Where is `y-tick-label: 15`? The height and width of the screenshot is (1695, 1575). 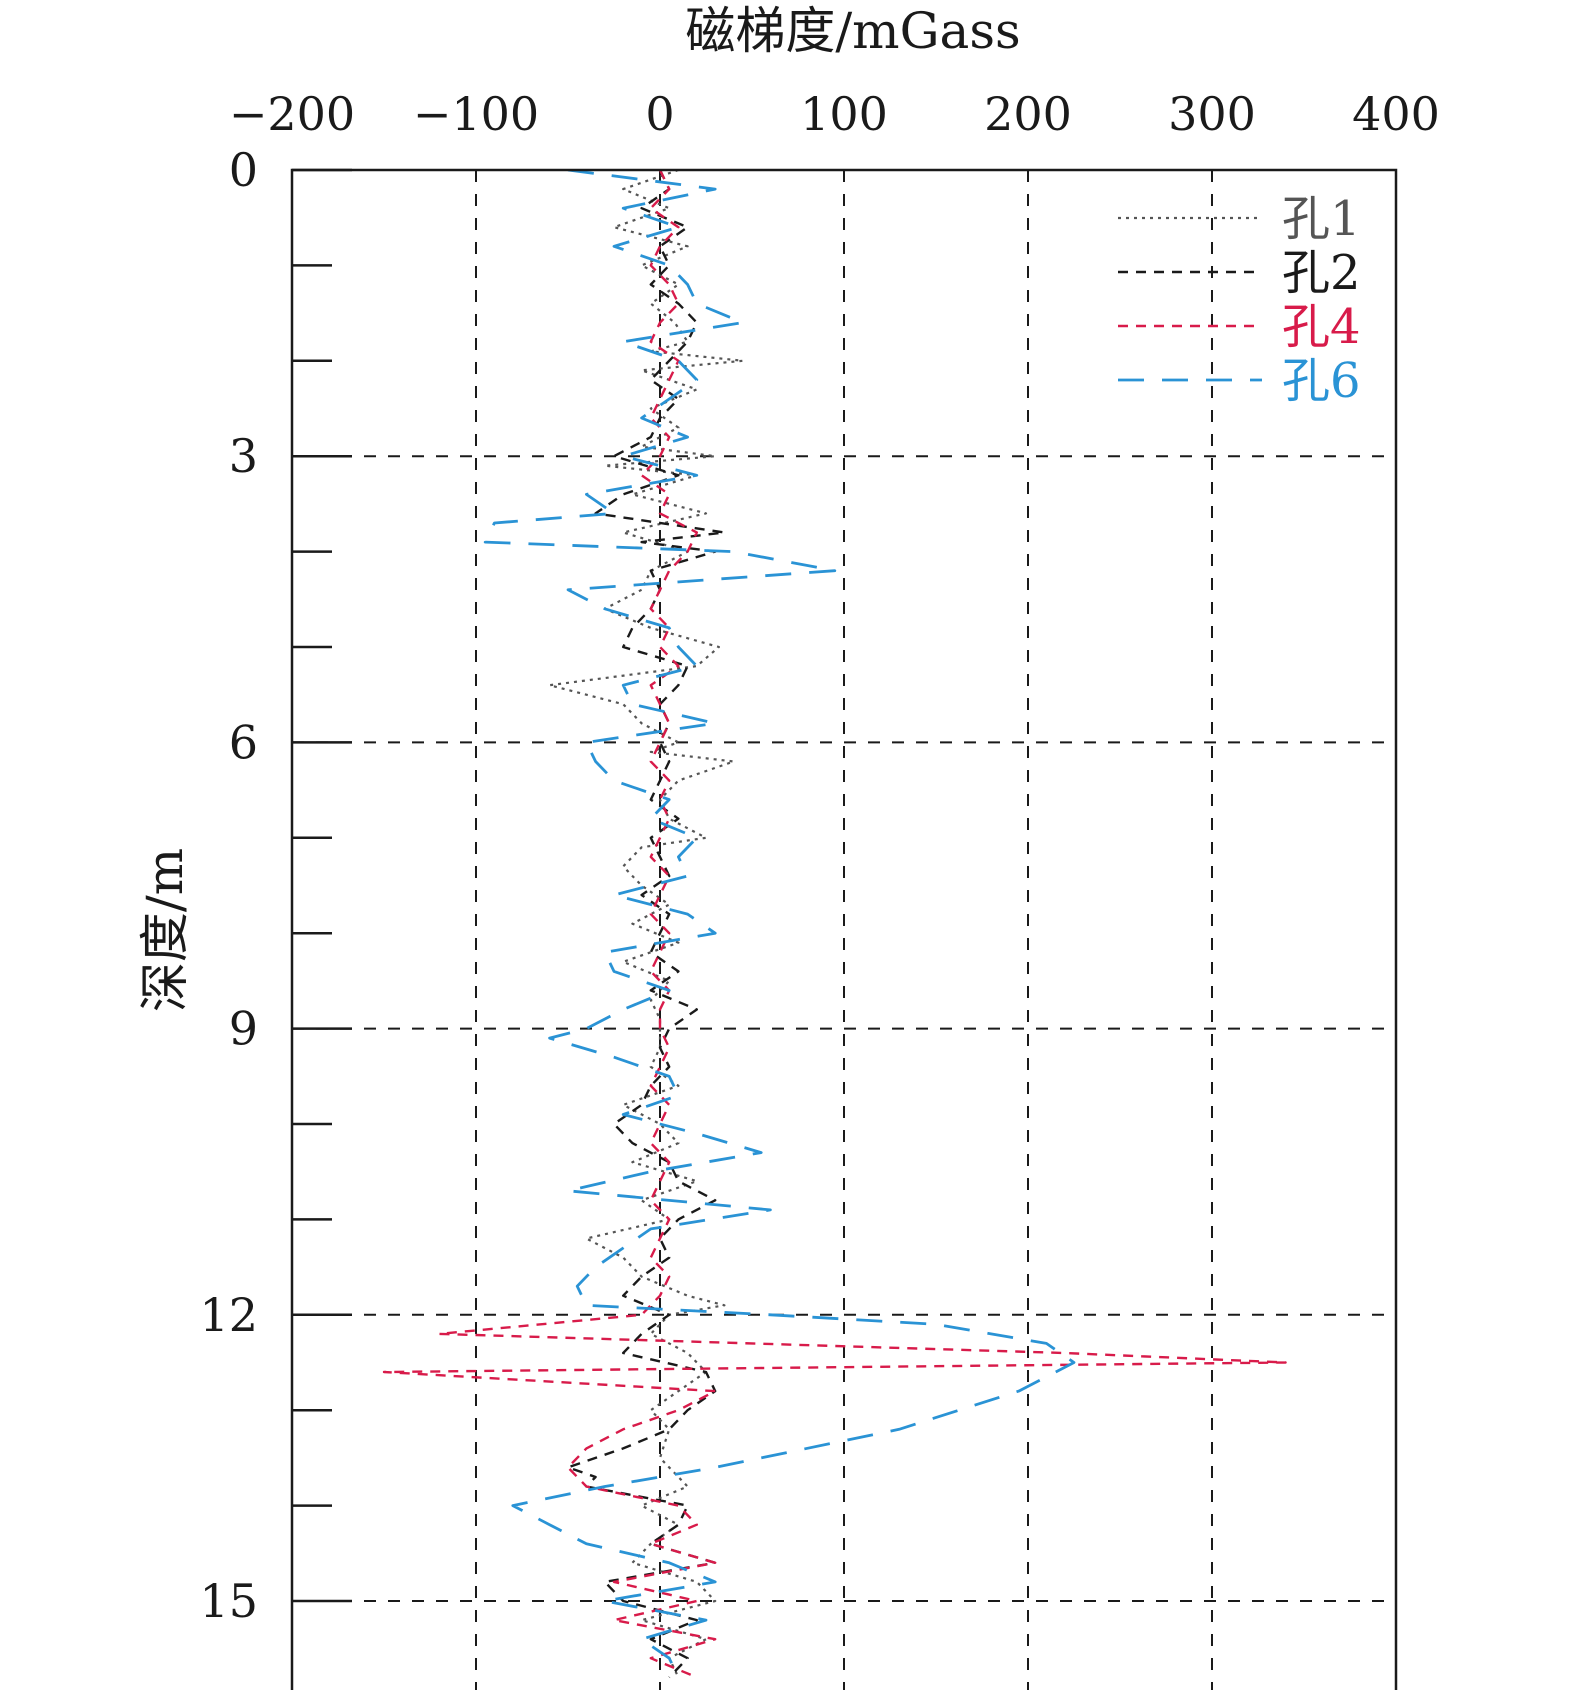
y-tick-label: 15 is located at coordinates (228, 1601).